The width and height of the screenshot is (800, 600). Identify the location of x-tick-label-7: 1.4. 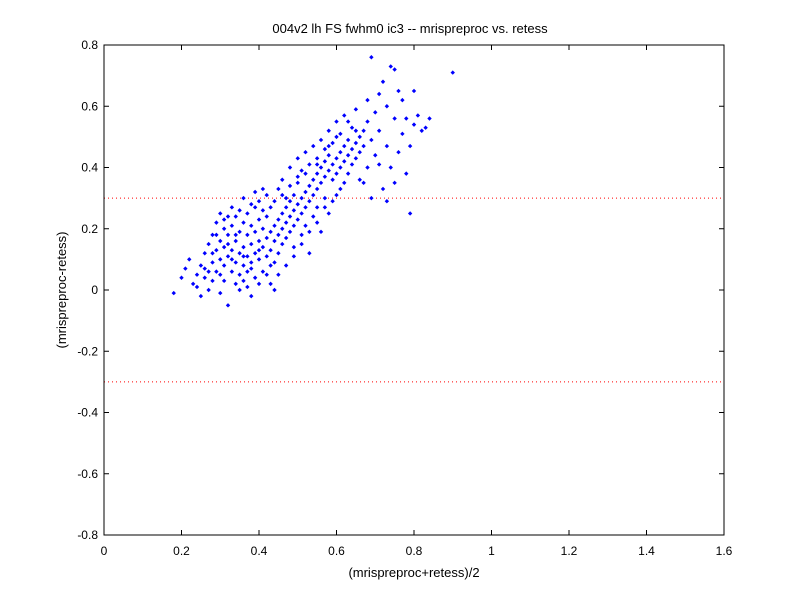
(646, 551).